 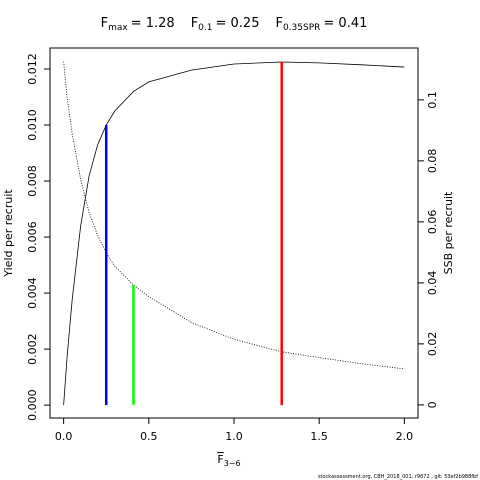 What do you see at coordinates (432, 283) in the screenshot?
I see `y2-tick-label: 0.04` at bounding box center [432, 283].